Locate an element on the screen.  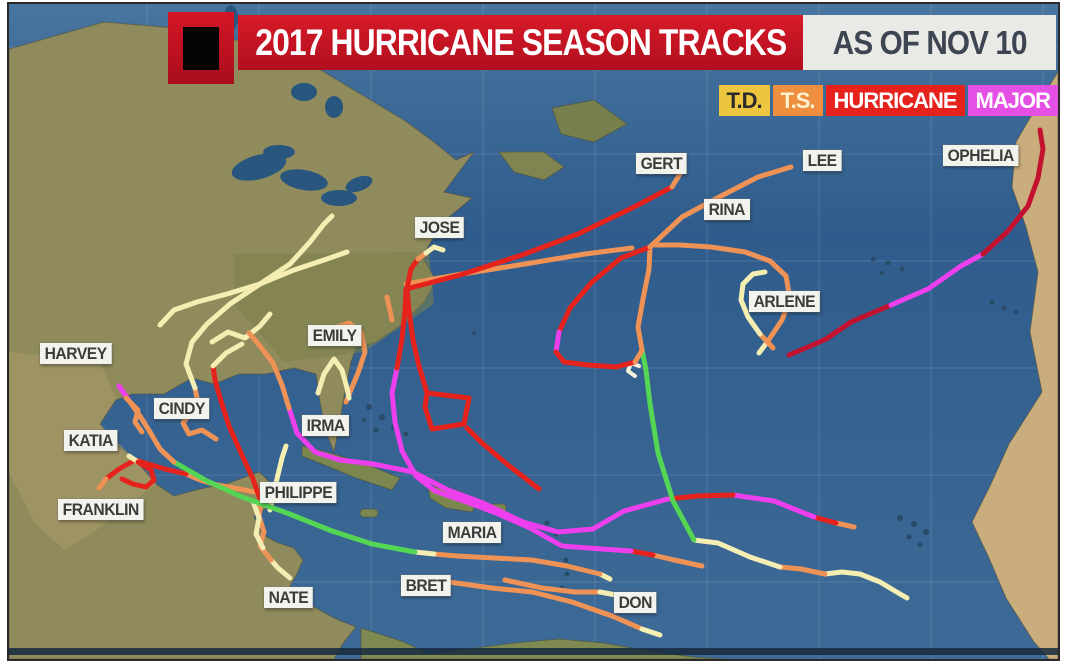
track-ophelia is located at coordinates (916, 242).